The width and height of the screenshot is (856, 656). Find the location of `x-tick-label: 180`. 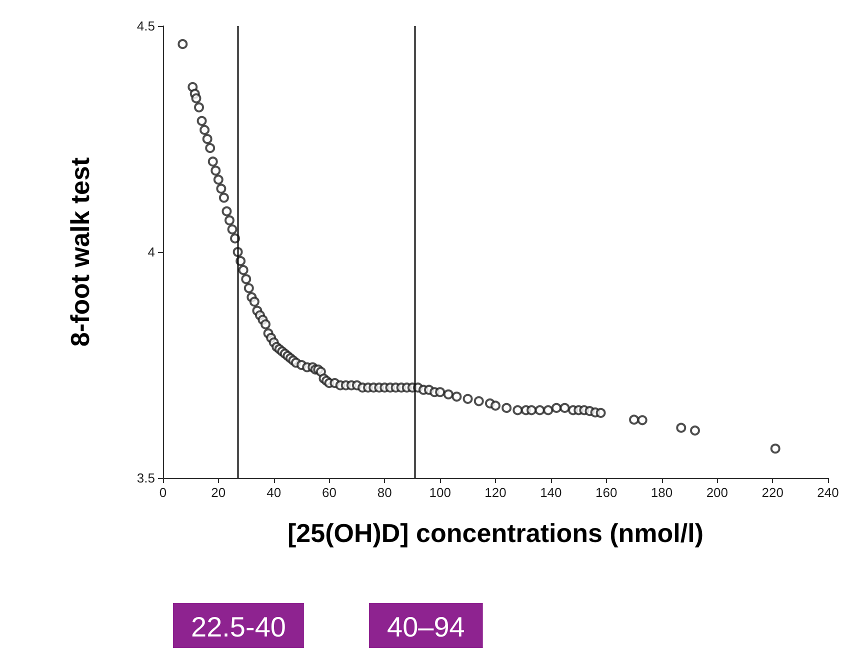

x-tick-label: 180 is located at coordinates (661, 492).